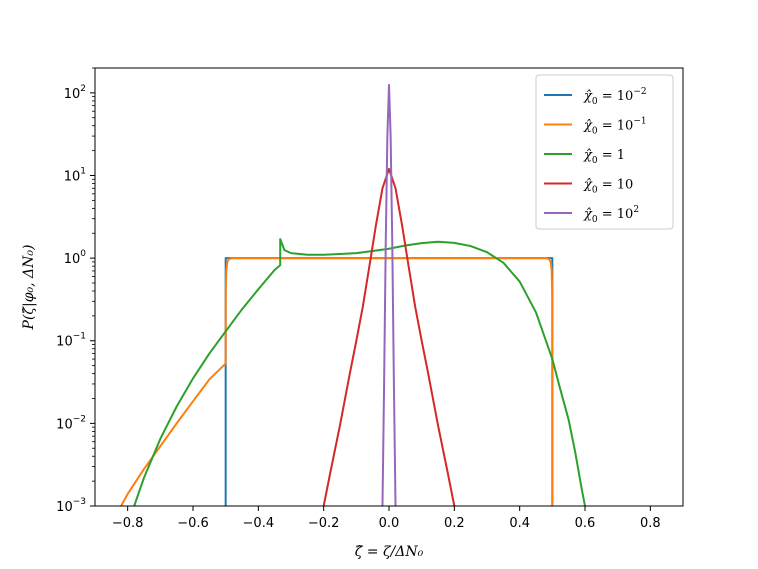 The width and height of the screenshot is (758, 569). Describe the element at coordinates (259, 523) in the screenshot. I see `x-tick-label: −0.4` at that location.